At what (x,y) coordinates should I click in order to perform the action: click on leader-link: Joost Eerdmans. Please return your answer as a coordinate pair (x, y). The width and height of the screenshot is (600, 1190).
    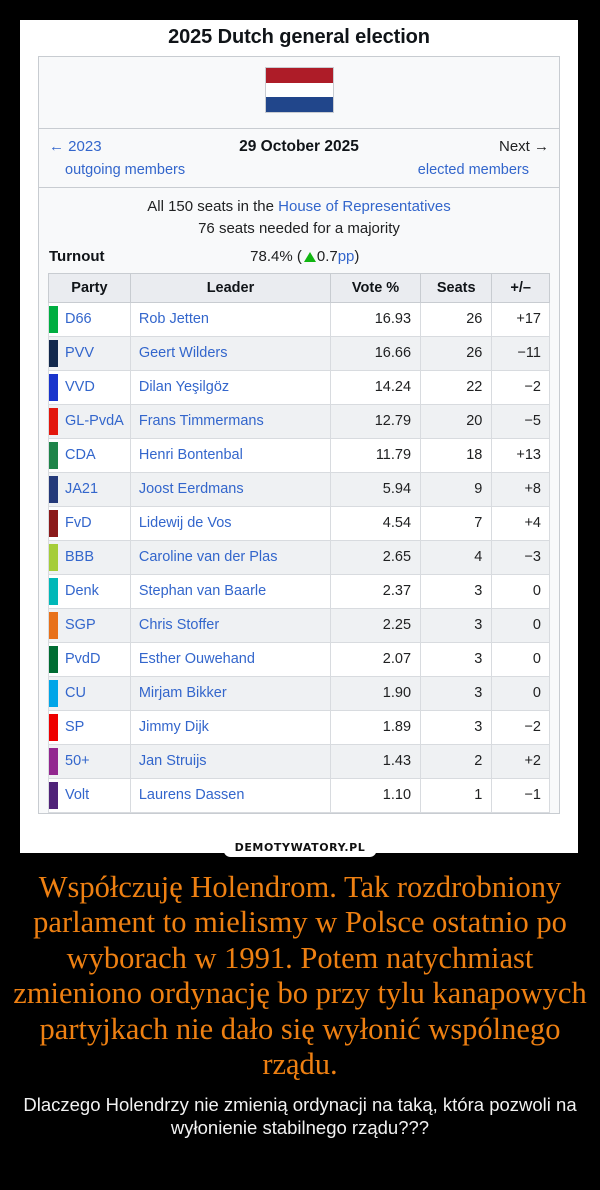
    Looking at the image, I should click on (191, 489).